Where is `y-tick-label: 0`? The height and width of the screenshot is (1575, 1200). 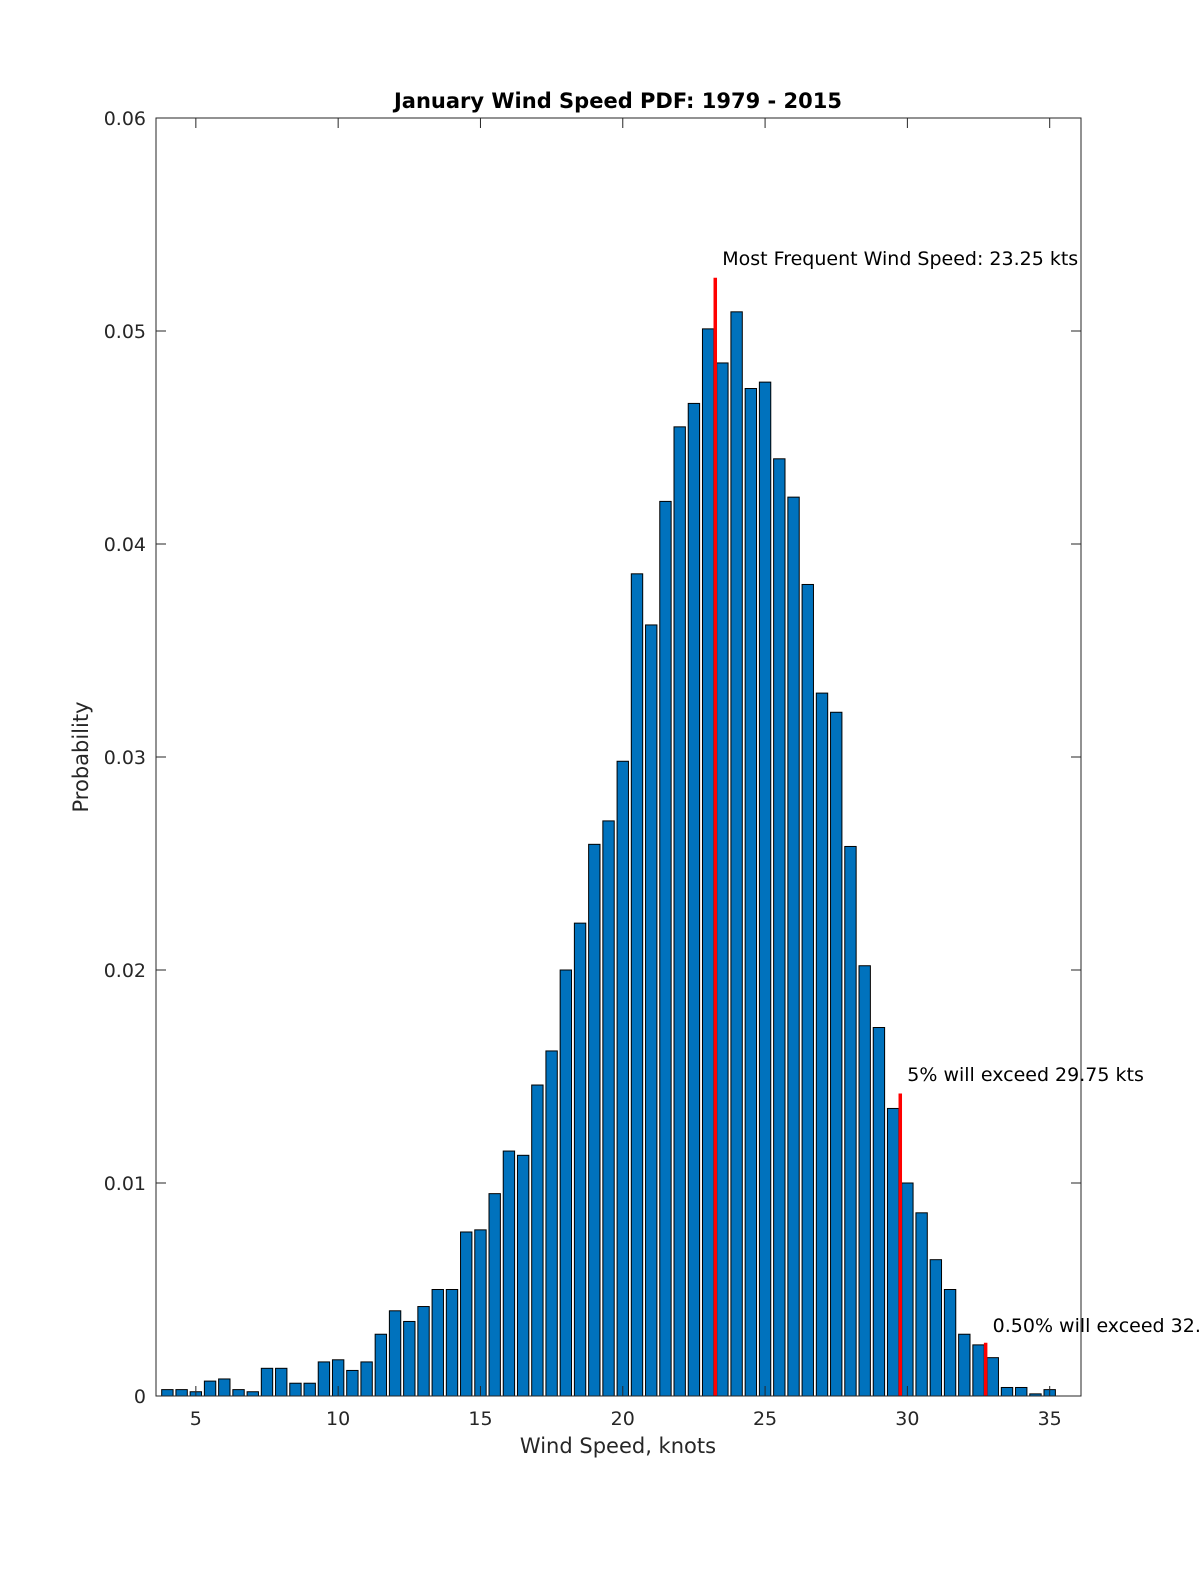 y-tick-label: 0 is located at coordinates (140, 1397).